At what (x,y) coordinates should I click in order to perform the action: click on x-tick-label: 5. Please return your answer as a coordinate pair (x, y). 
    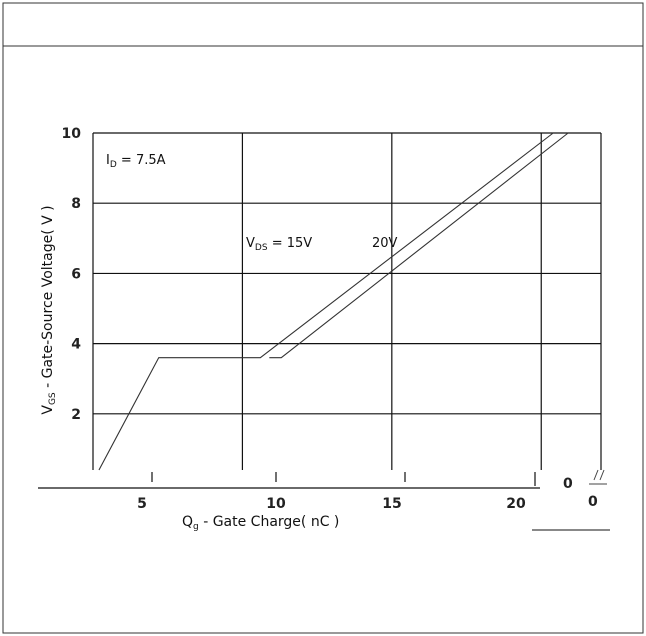
    Looking at the image, I should click on (142, 504).